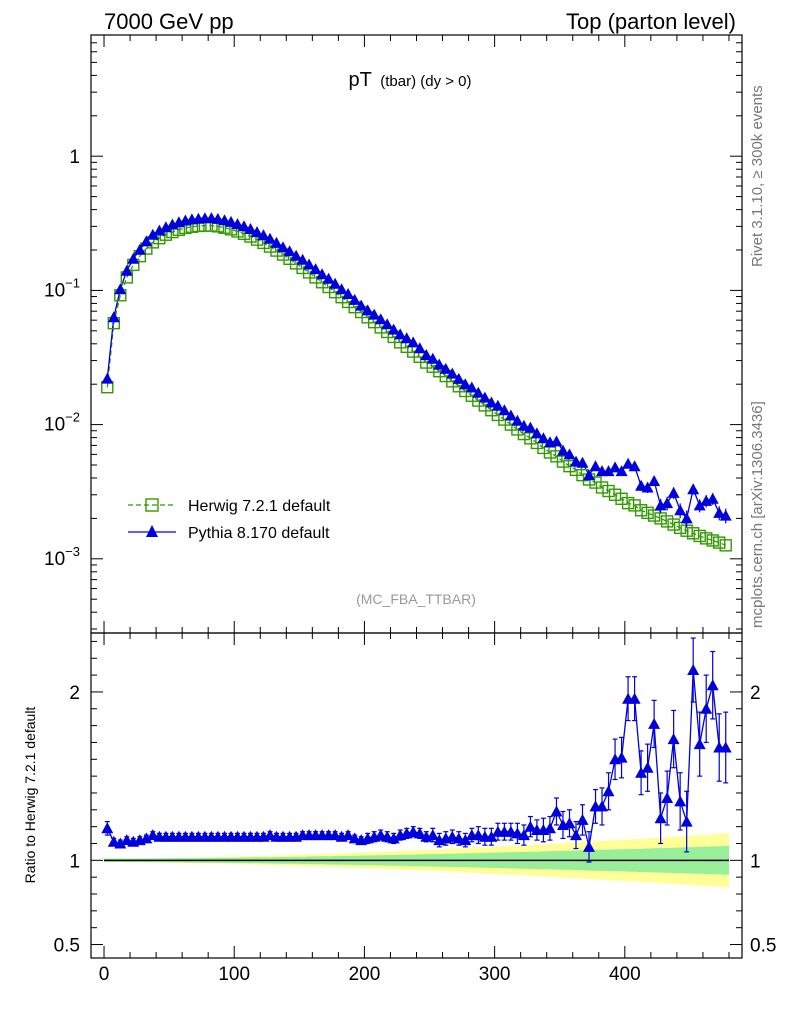 Image resolution: width=786 pixels, height=1024 pixels. I want to click on ratio-y-tick-label-right: 1, so click(755, 861).